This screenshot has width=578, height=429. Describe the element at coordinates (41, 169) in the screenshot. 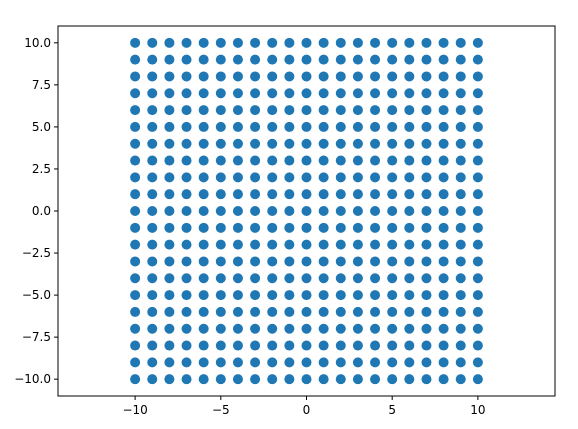

I see `y-tick-label: 2.5` at that location.